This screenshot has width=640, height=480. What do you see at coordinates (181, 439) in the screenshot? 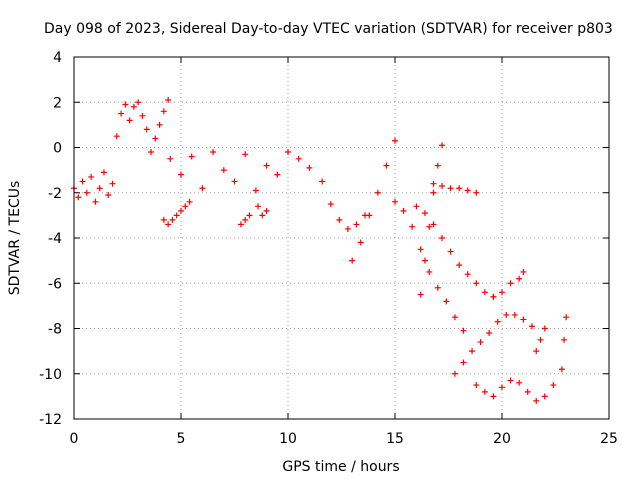
I see `x-tick-label: 5` at bounding box center [181, 439].